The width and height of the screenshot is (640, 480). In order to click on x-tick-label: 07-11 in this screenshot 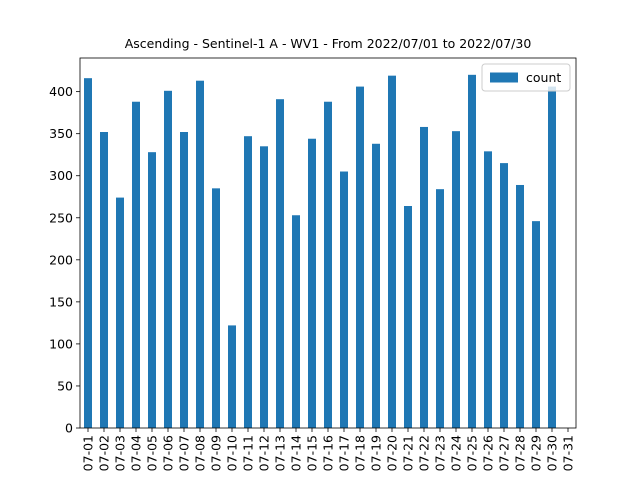, I will do `click(248, 453)`.